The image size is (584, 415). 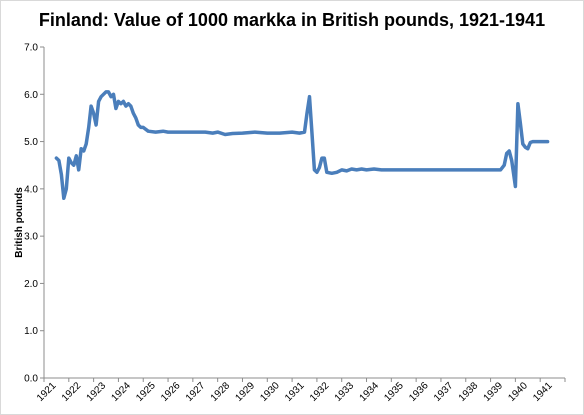 I want to click on x-tick-label: 1921, so click(x=47, y=392).